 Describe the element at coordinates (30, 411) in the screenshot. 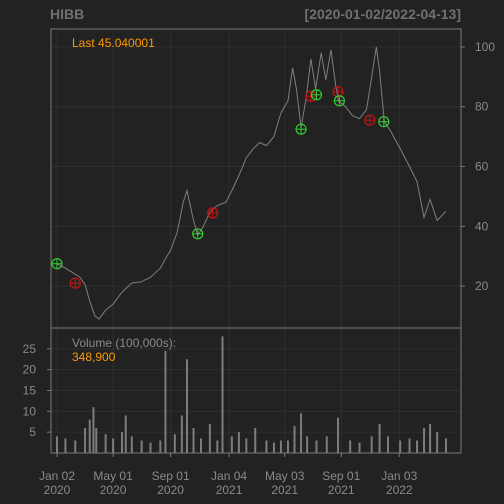

I see `volume-tick-label: 10` at that location.